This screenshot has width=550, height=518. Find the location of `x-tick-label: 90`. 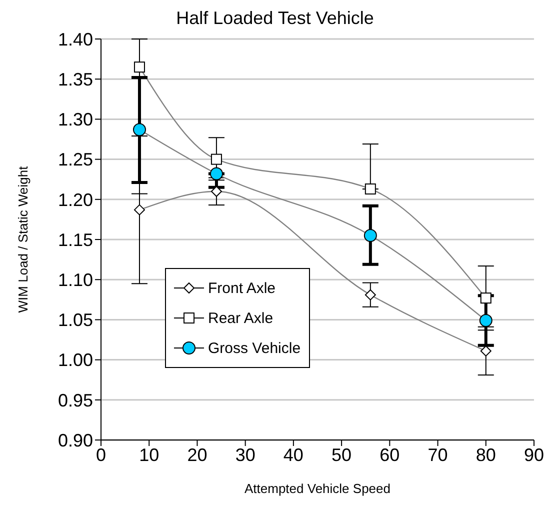

x-tick-label: 90 is located at coordinates (534, 454).